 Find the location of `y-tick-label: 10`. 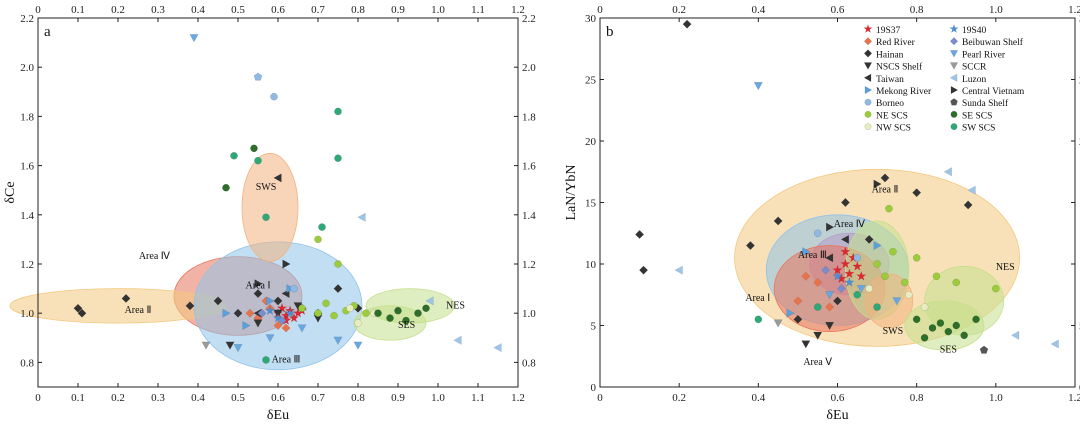

y-tick-label: 10 is located at coordinates (591, 265).